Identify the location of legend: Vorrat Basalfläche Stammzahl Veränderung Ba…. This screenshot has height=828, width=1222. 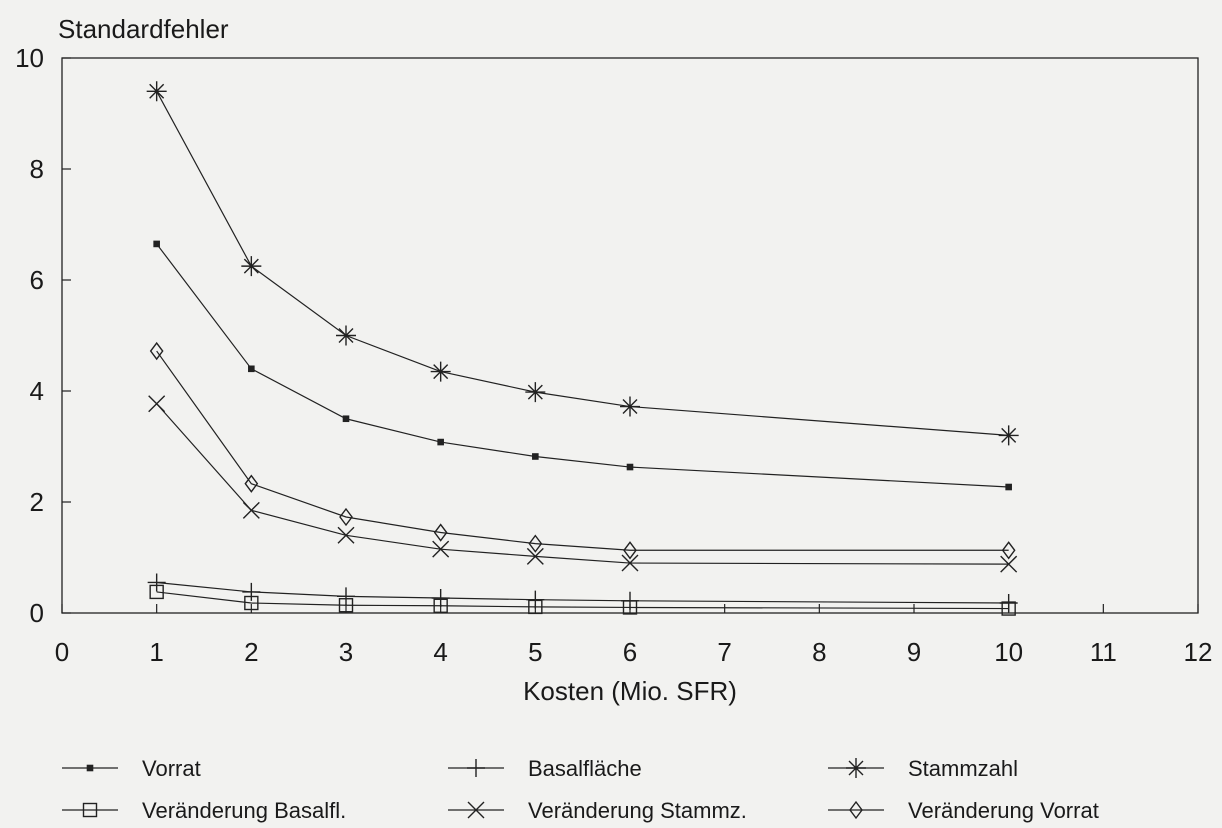
(580, 789).